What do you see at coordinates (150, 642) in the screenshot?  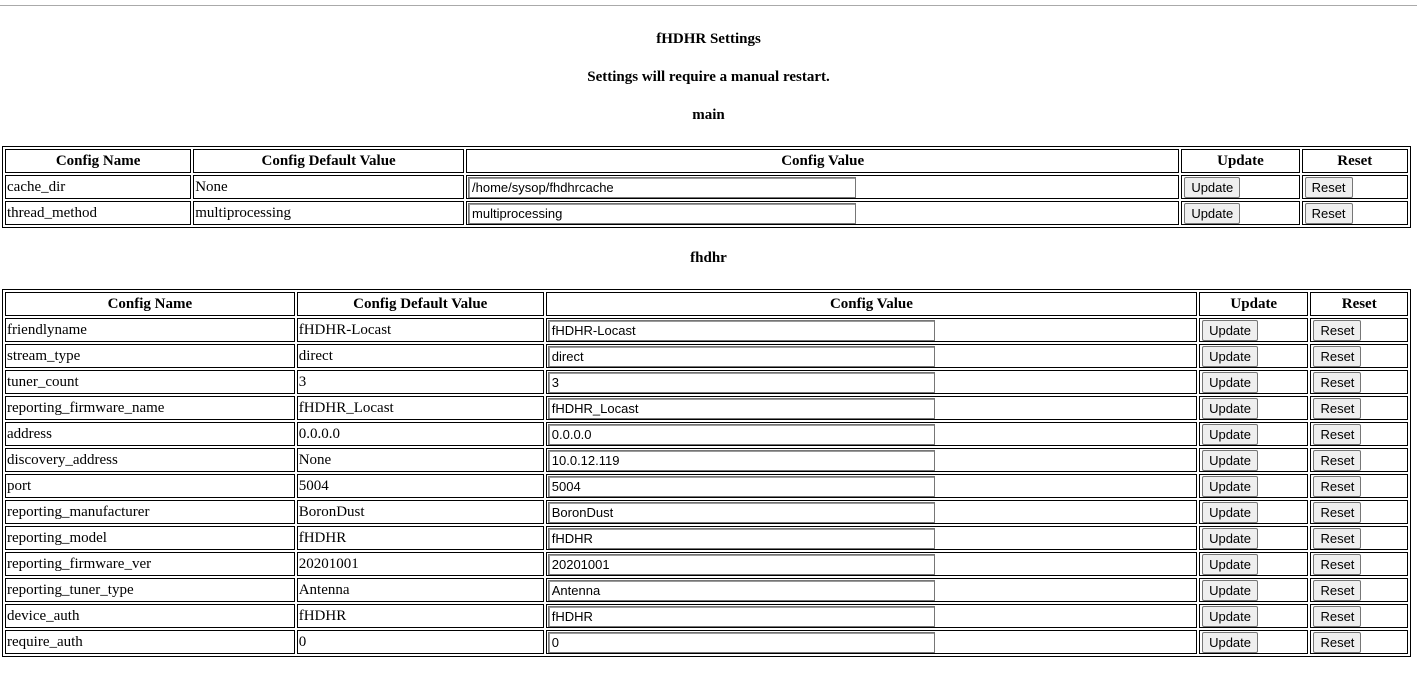 I see `config-name: require_auth` at bounding box center [150, 642].